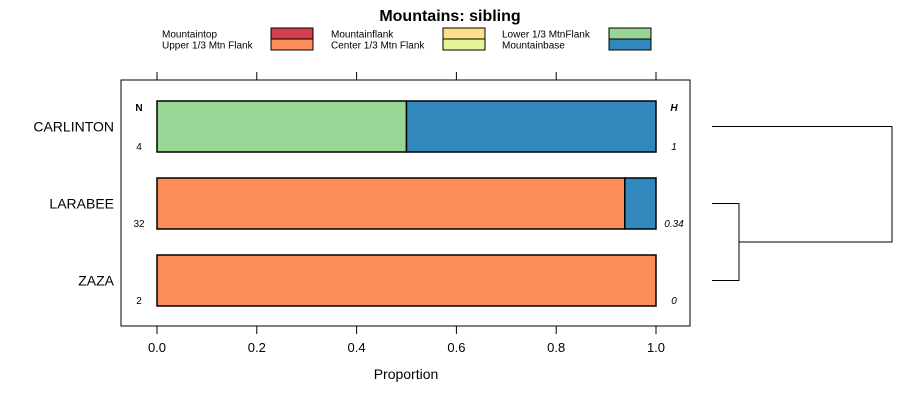 The image size is (900, 400). Describe the element at coordinates (292, 33) in the screenshot. I see `legend-swatch-mountaintop` at that location.